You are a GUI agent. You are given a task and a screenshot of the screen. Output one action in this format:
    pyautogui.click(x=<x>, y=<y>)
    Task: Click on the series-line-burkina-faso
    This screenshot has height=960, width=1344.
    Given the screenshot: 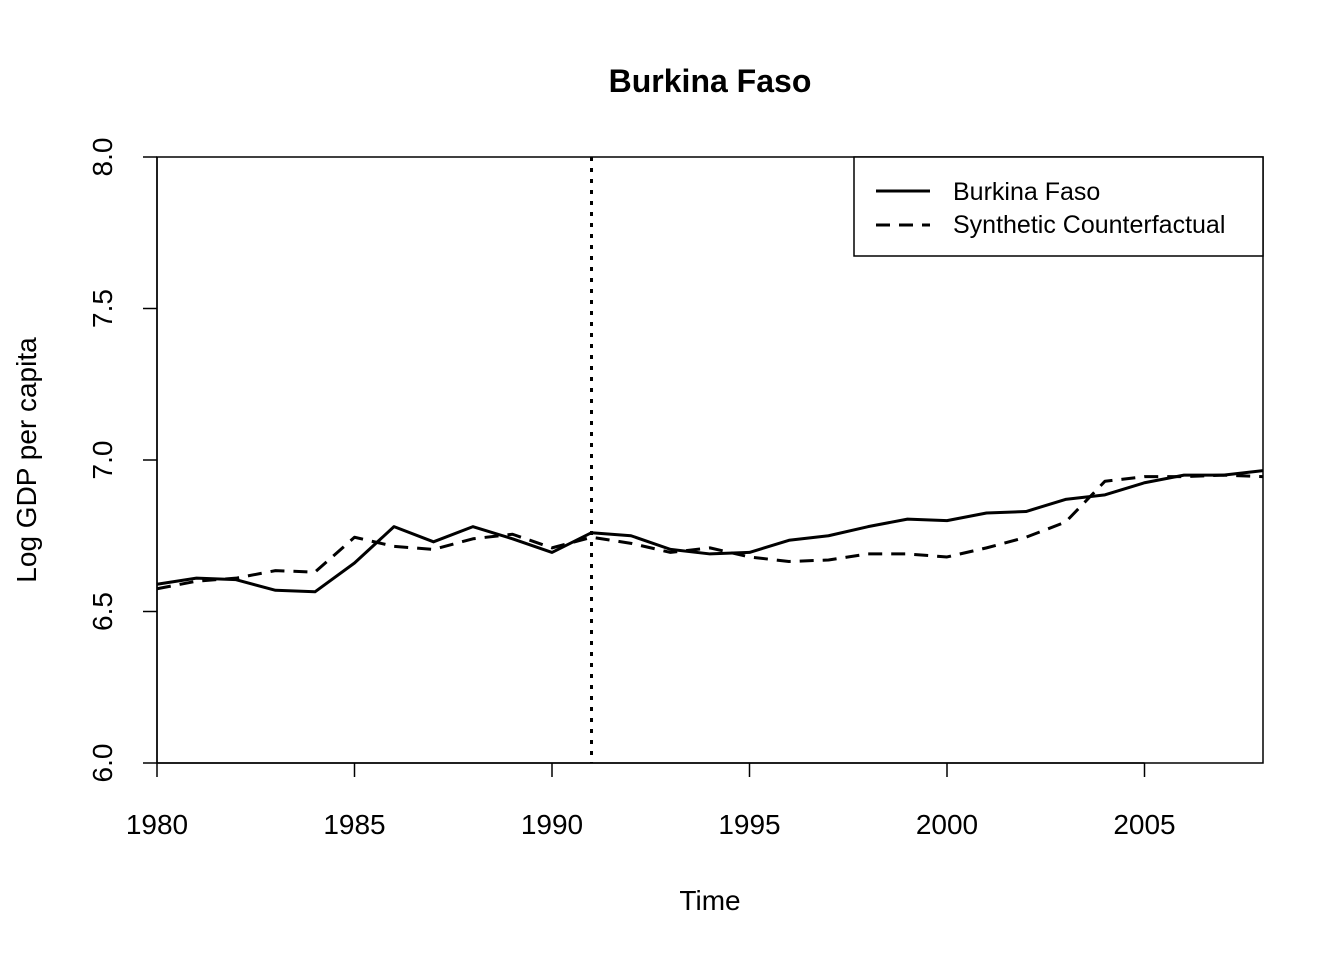 What is the action you would take?
    pyautogui.click(x=710, y=531)
    